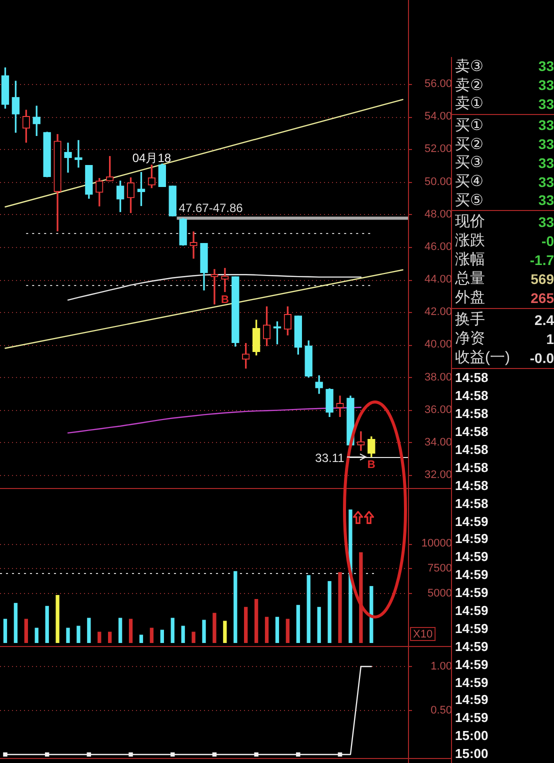 This screenshot has width=554, height=763. I want to click on y-tick-label: 5000, so click(440, 593).